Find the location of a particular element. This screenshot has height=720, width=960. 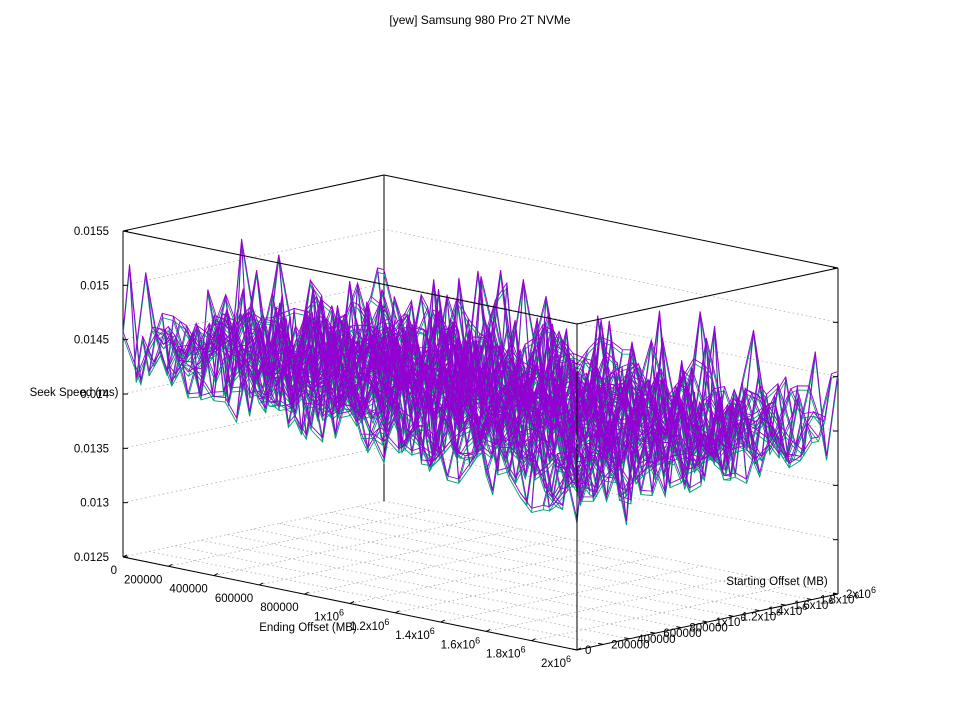

y-tick-label: 0 is located at coordinates (588, 651).